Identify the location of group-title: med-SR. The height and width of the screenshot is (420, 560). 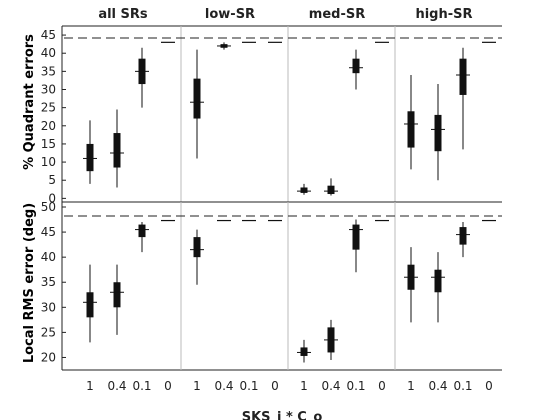
(337, 14).